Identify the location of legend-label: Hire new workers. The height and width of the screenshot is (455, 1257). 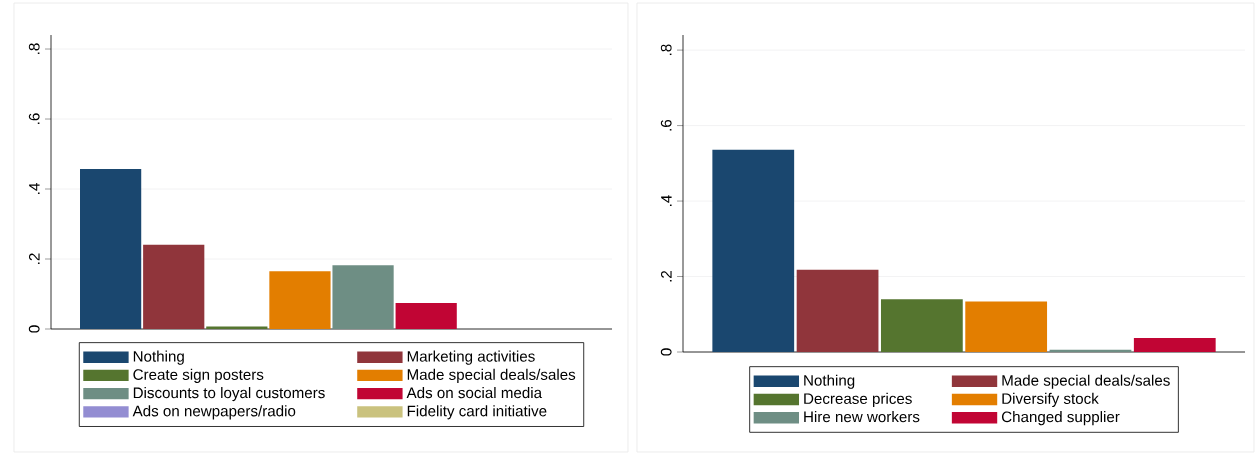
(862, 417).